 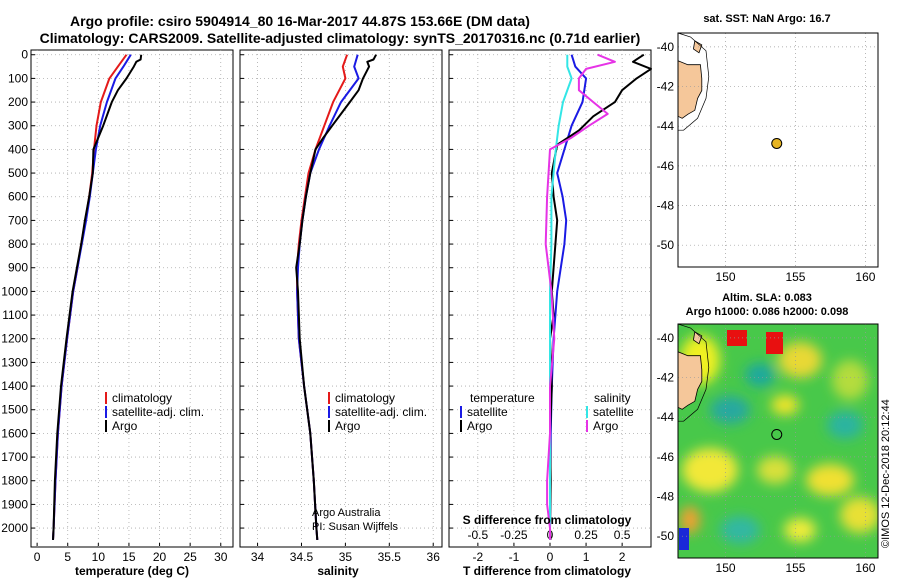 I want to click on legend-mark-t-satellite, so click(x=461, y=412).